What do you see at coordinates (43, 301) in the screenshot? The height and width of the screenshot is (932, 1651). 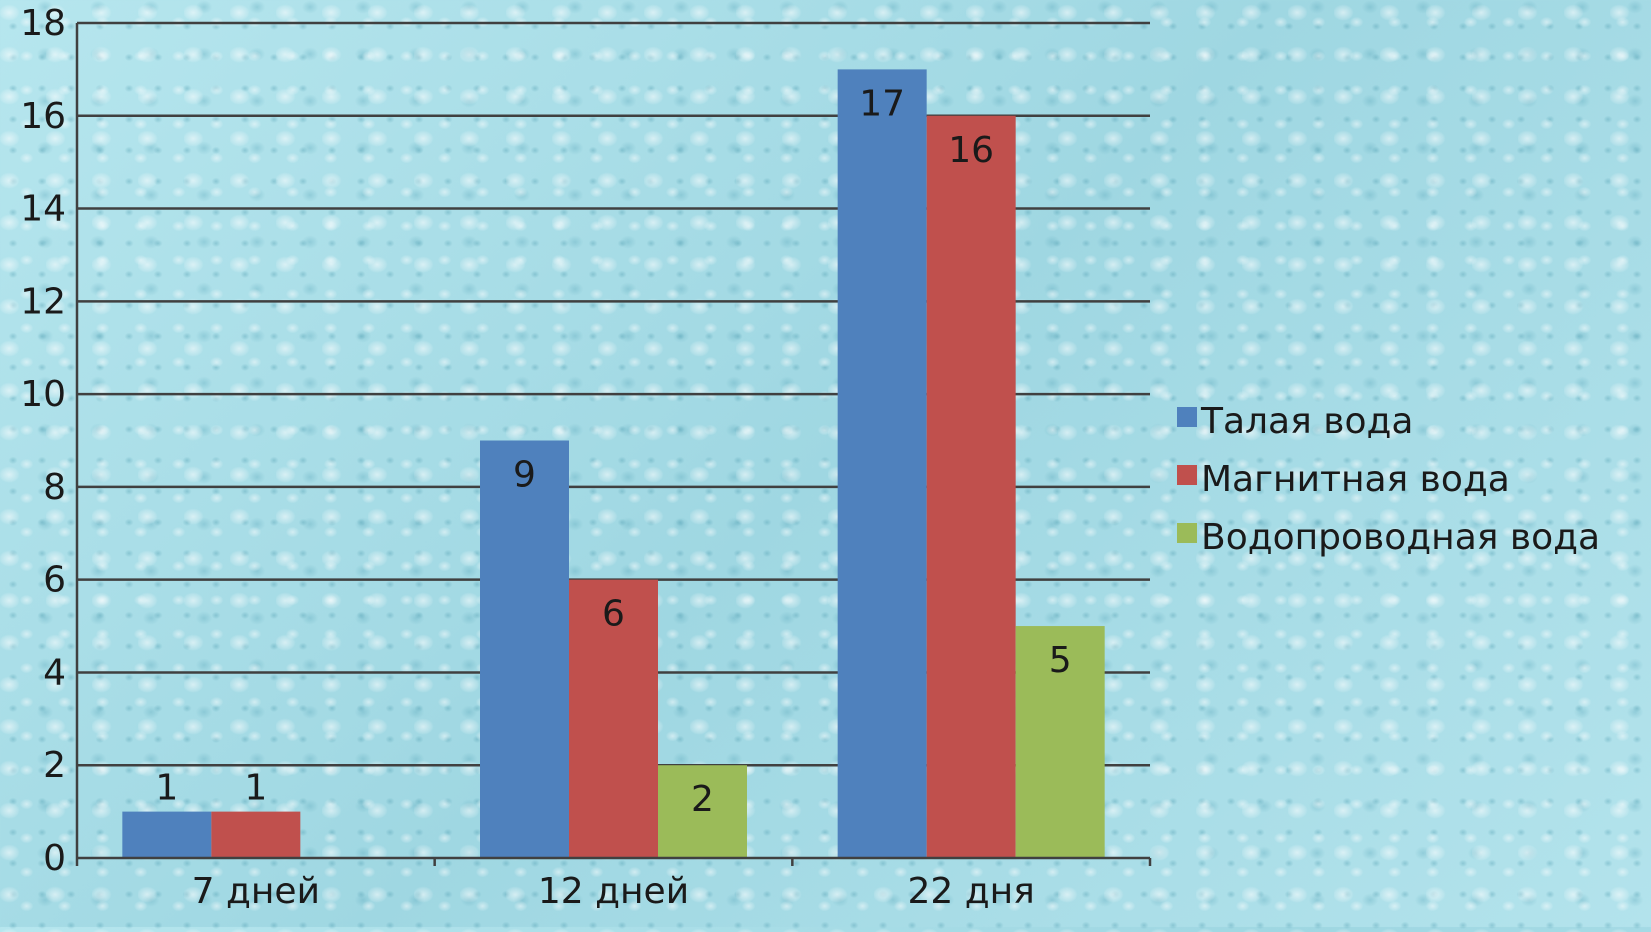 I see `y-tick-label: 12` at bounding box center [43, 301].